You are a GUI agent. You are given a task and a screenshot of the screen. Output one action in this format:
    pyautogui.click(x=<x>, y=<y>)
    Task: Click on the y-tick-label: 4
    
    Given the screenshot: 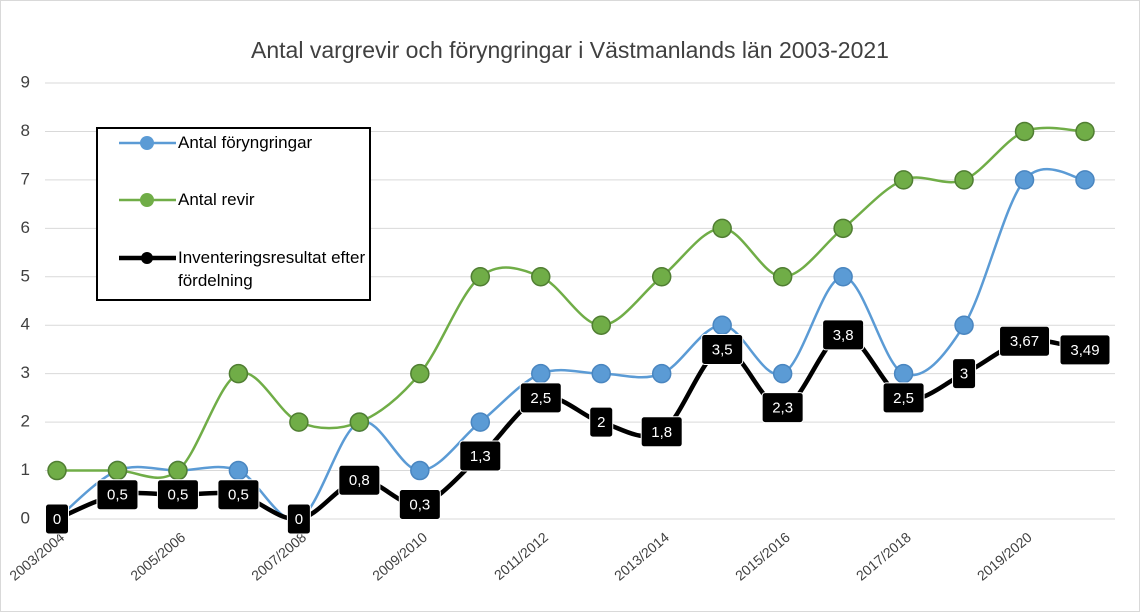 What is the action you would take?
    pyautogui.click(x=25, y=324)
    